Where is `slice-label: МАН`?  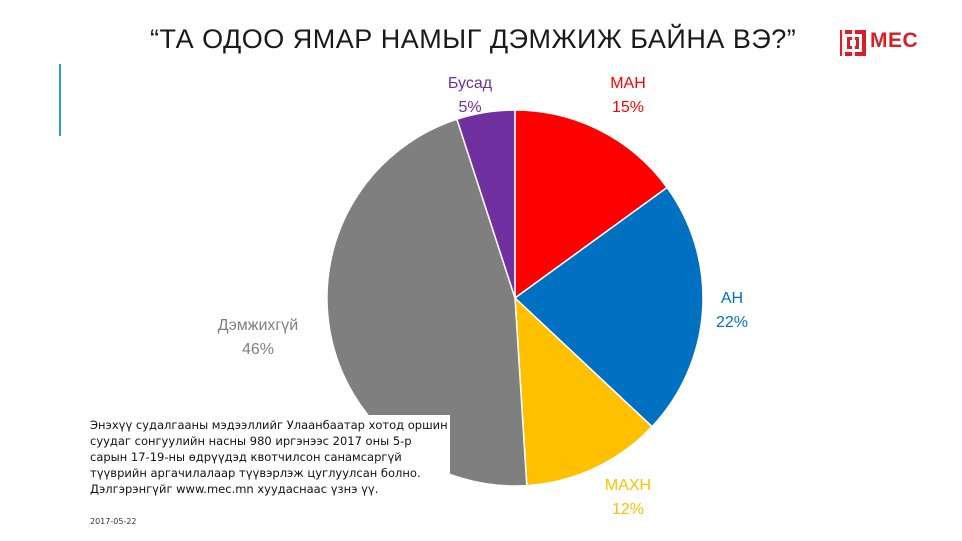 slice-label: МАН is located at coordinates (628, 83).